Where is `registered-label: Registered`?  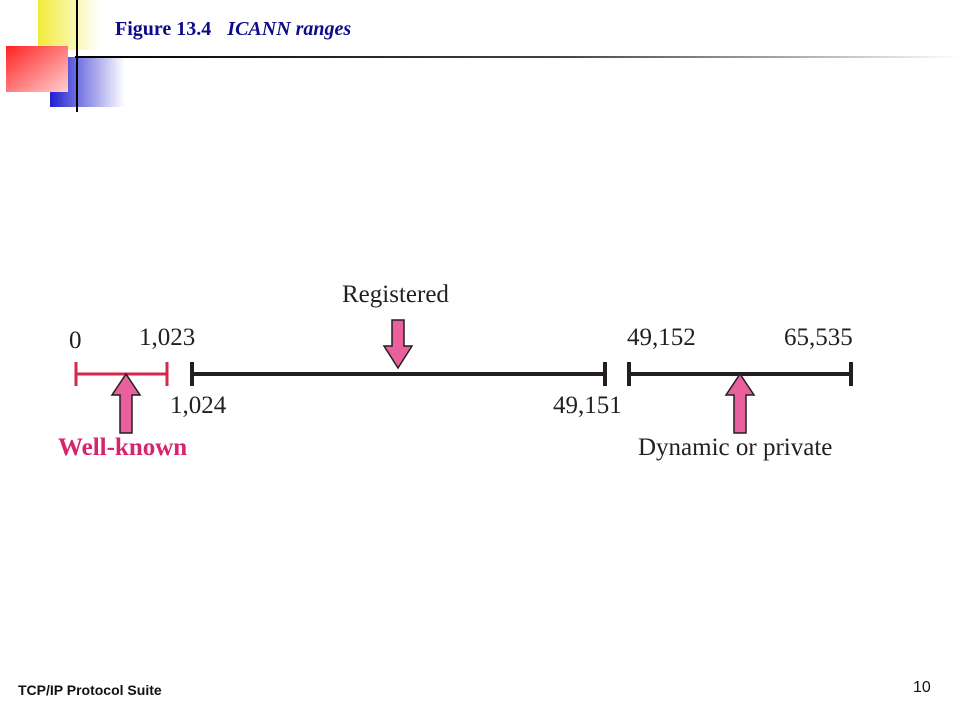 registered-label: Registered is located at coordinates (395, 294).